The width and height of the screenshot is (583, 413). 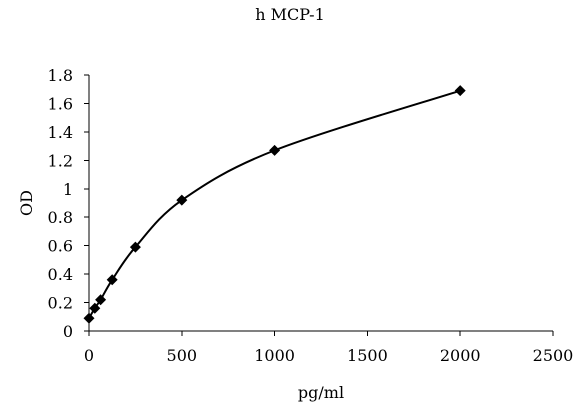 What do you see at coordinates (460, 355) in the screenshot?
I see `x-tick-label: 2000` at bounding box center [460, 355].